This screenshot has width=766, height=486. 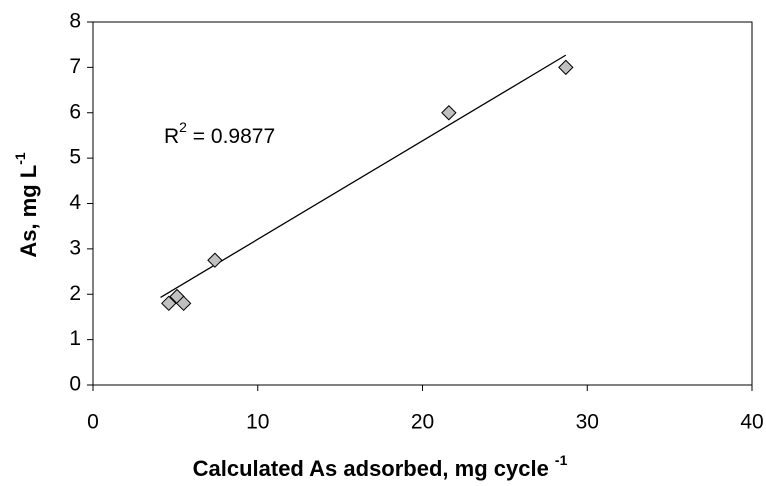 I want to click on y-tick-label: 4, so click(x=75, y=202).